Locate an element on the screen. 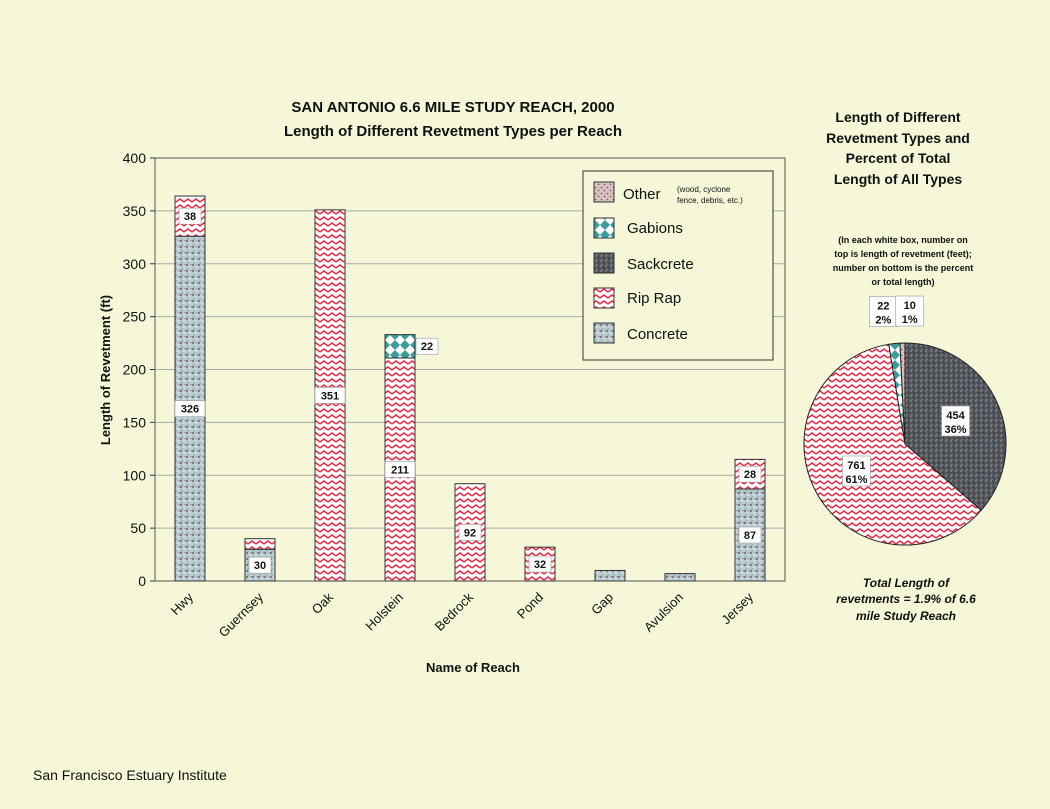 The image size is (1050, 809). bar-concrete-gap is located at coordinates (610, 575).